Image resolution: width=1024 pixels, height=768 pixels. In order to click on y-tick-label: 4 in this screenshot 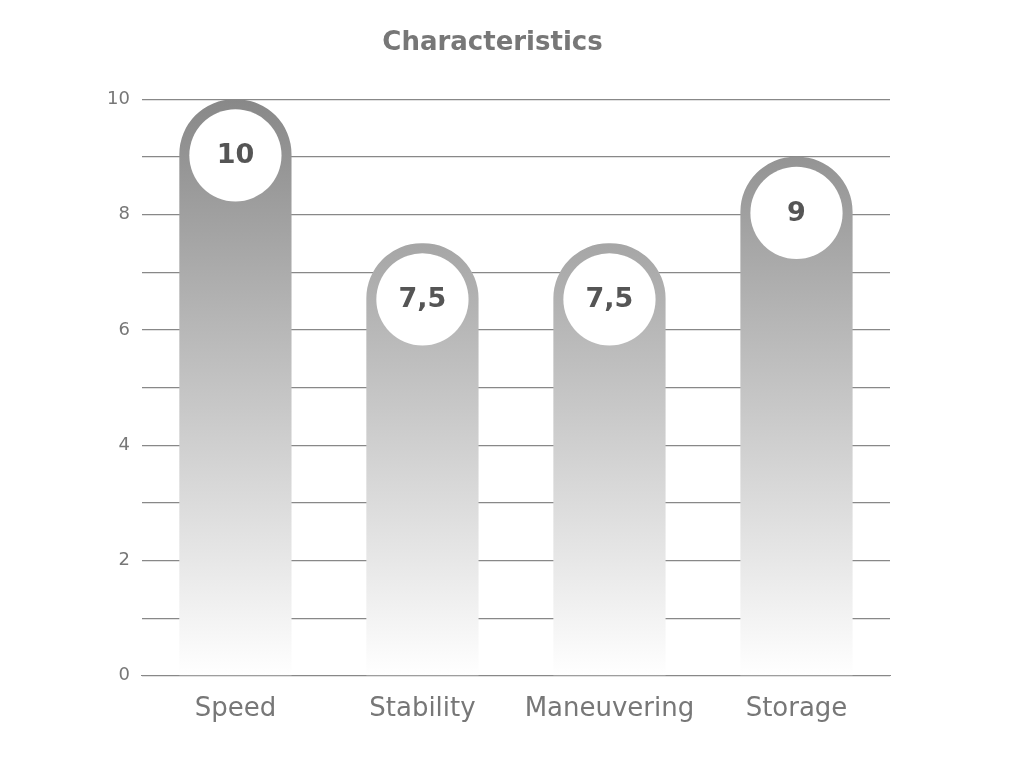, I will do `click(124, 443)`.